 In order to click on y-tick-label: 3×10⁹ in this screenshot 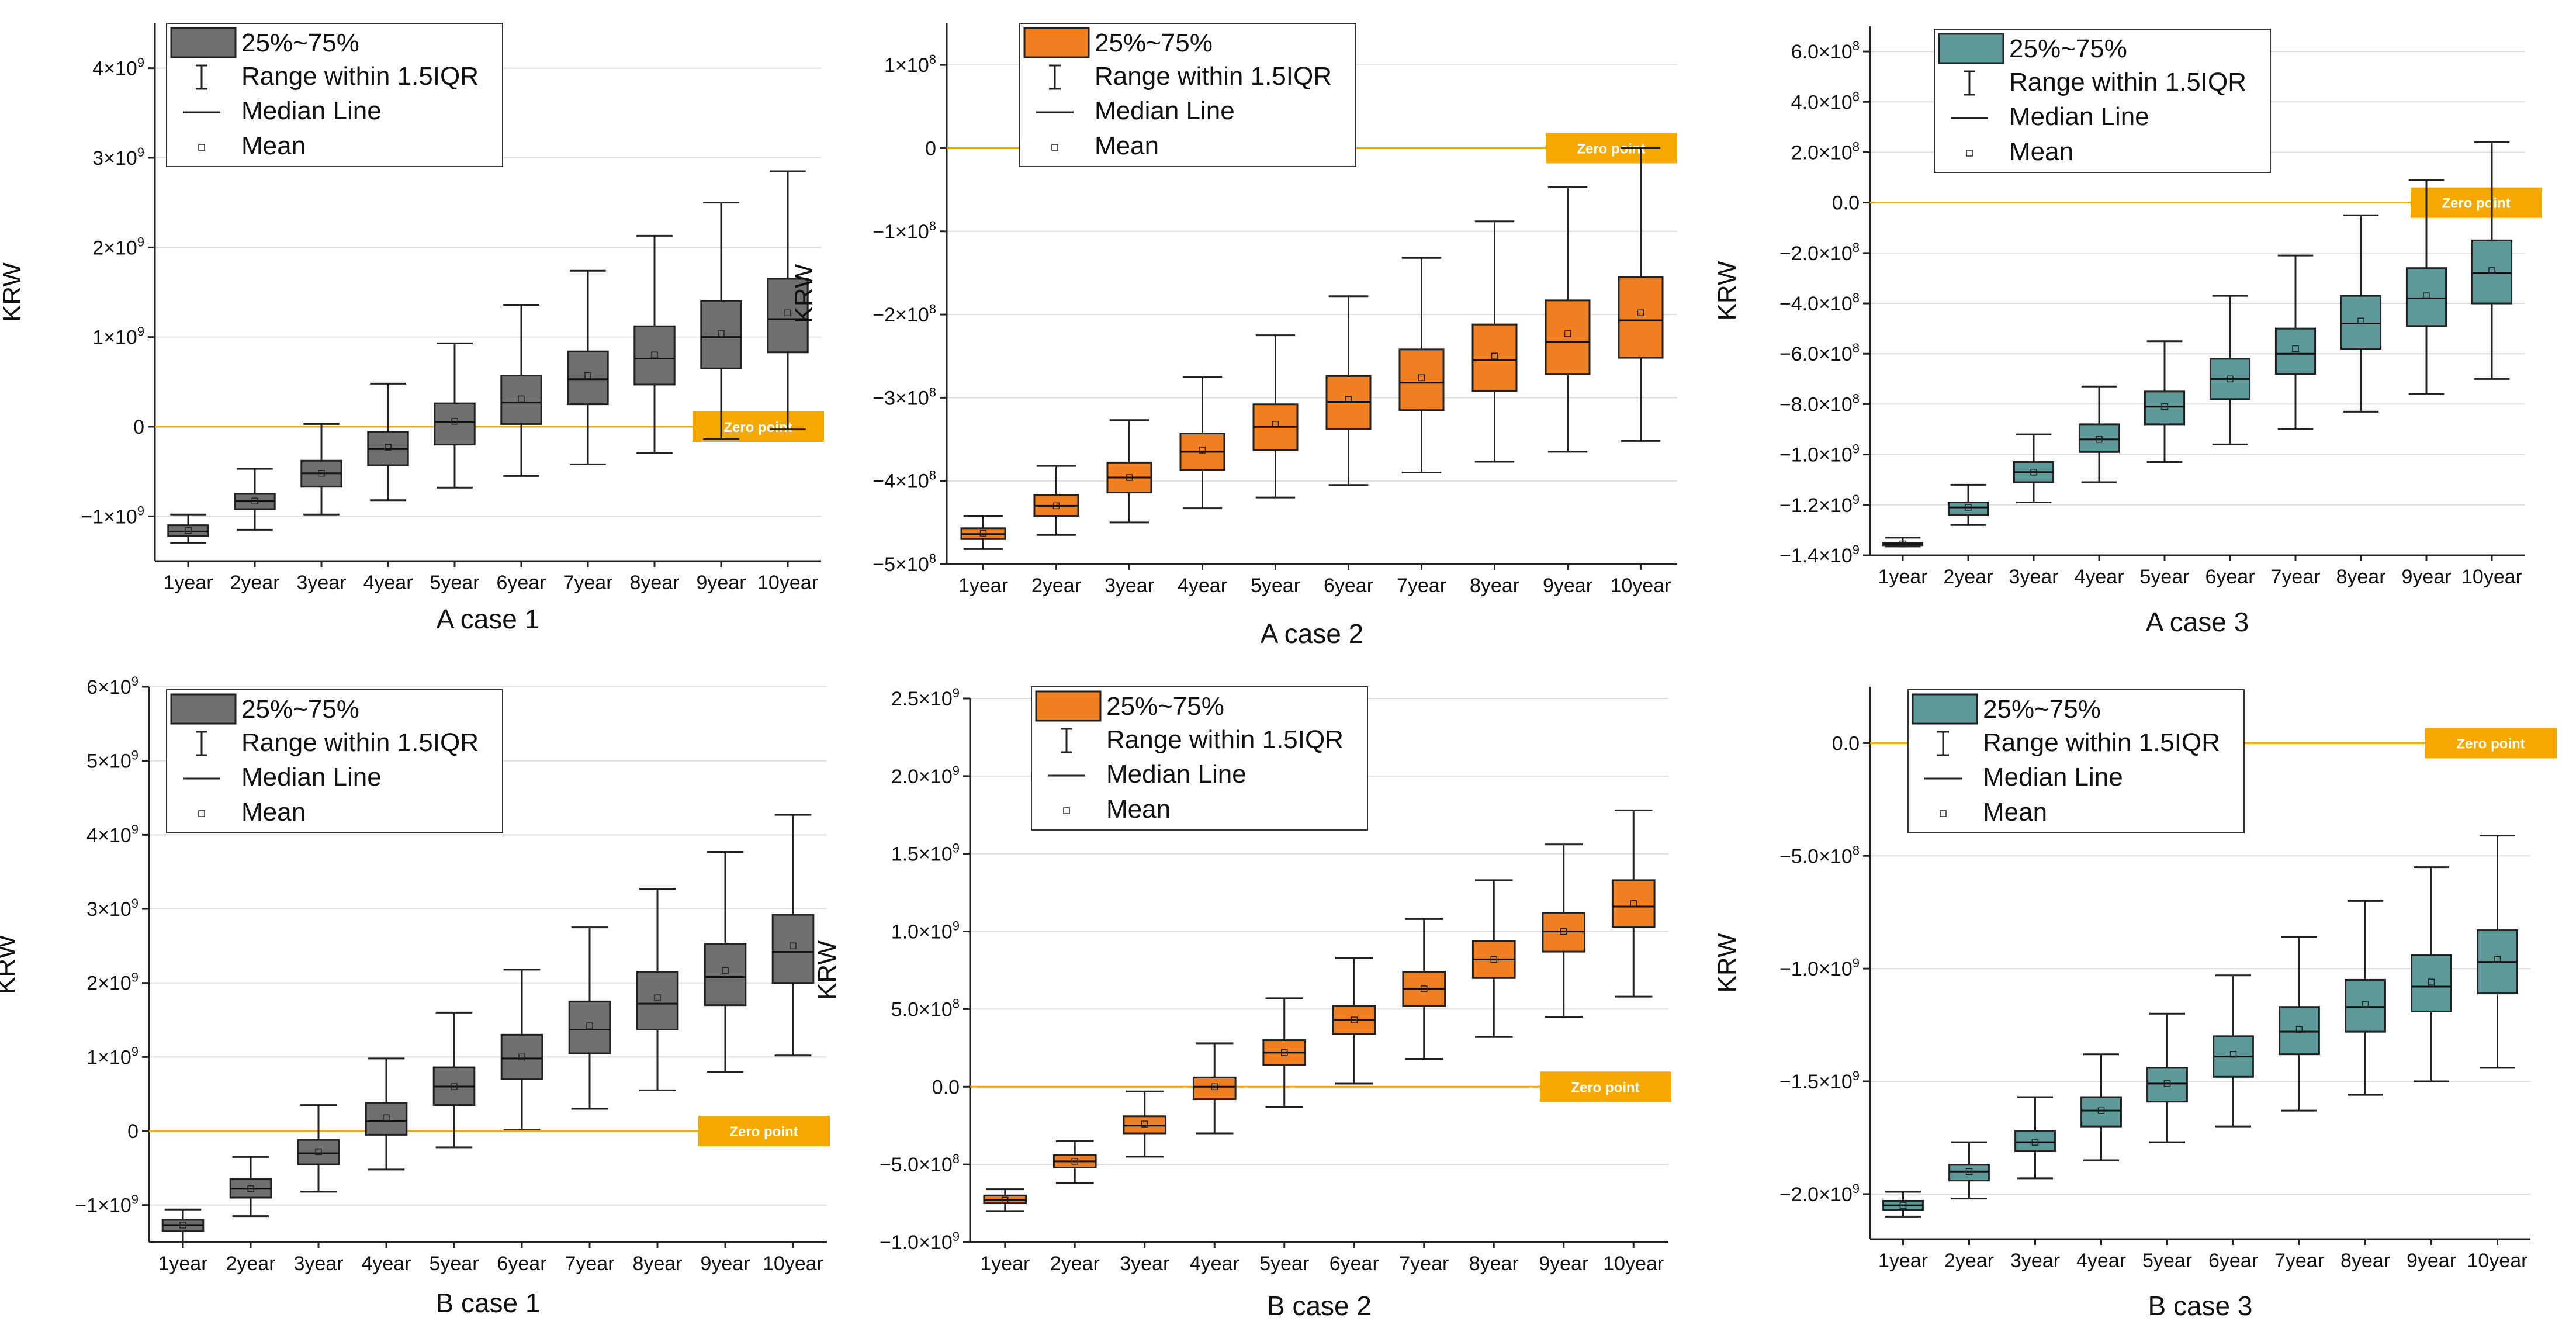, I will do `click(118, 157)`.